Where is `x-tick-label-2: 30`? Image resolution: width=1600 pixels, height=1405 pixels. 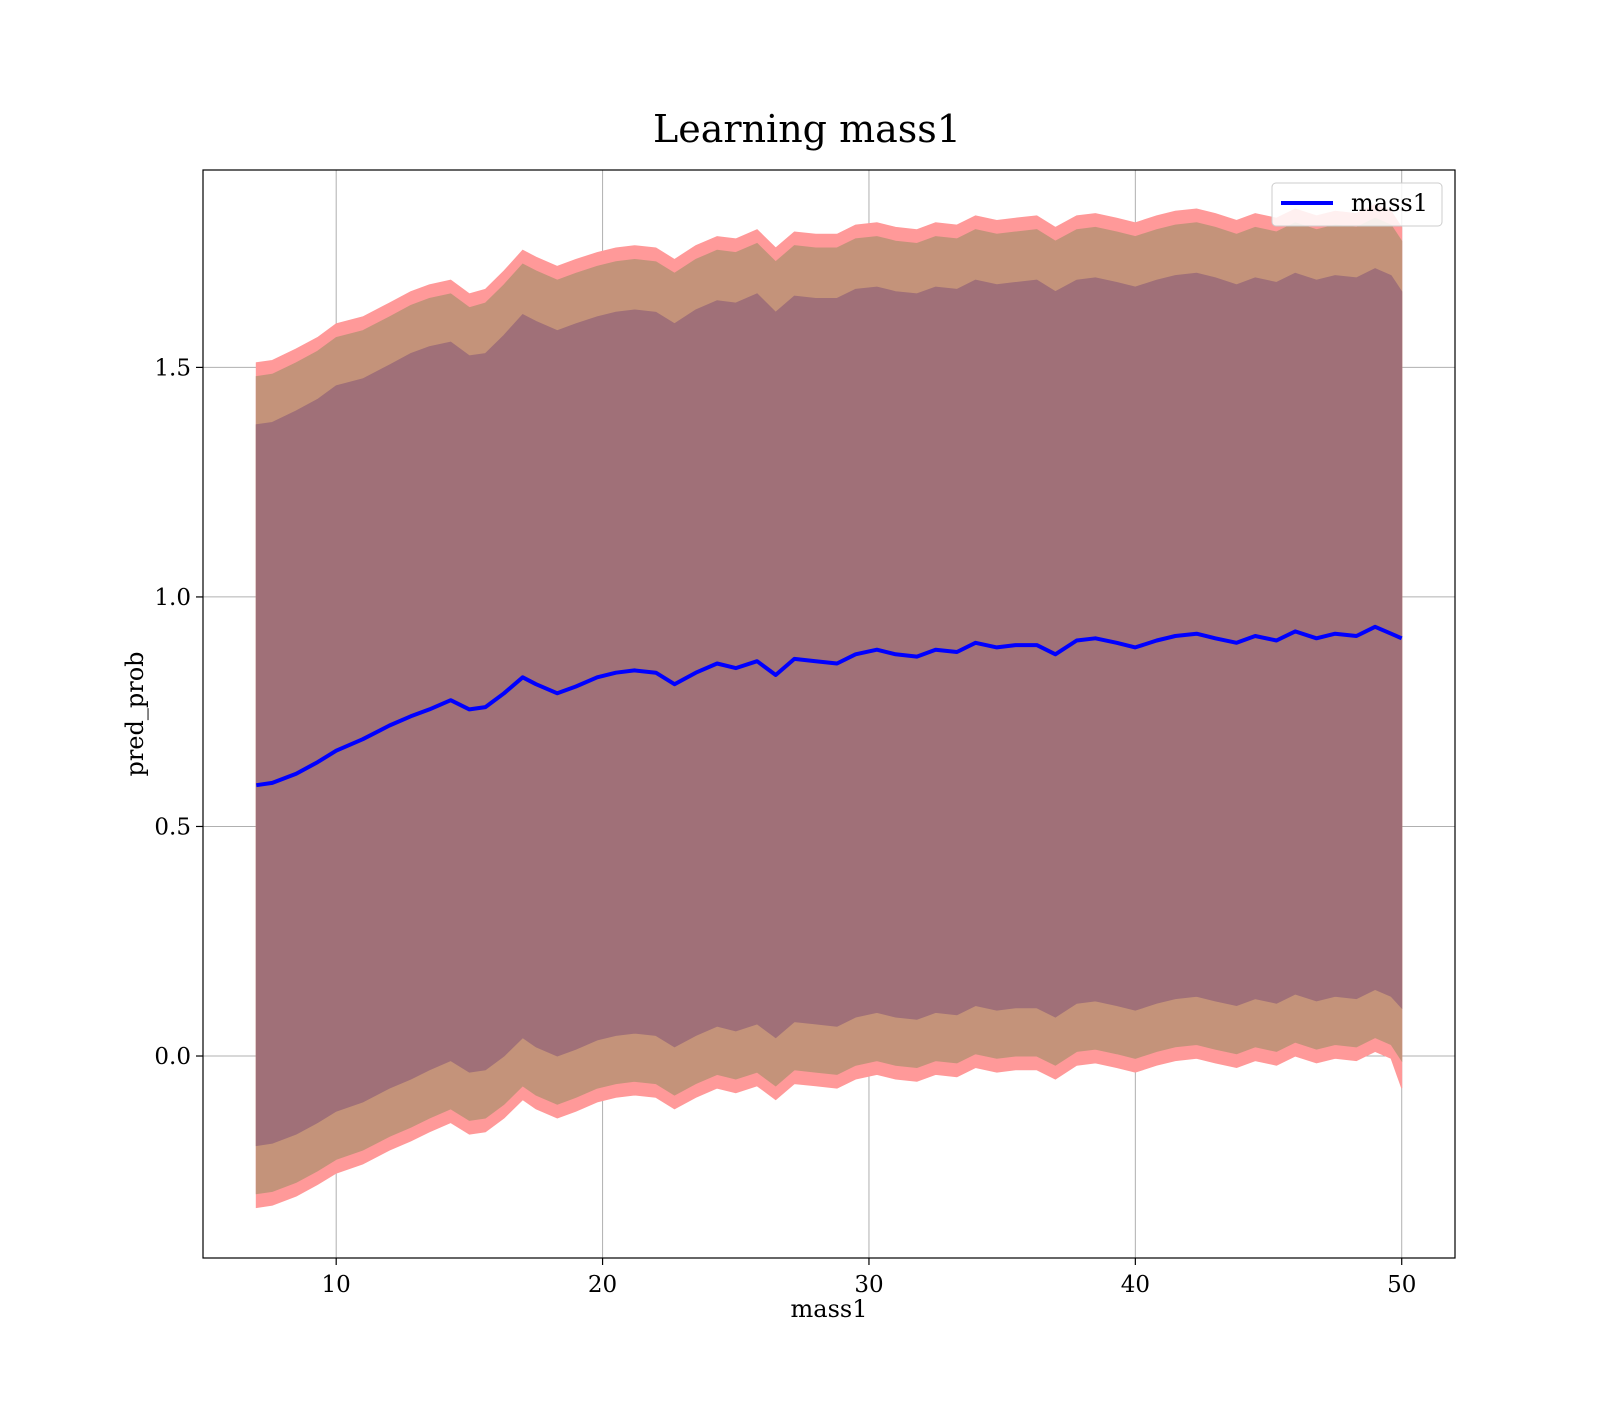
x-tick-label-2: 30 is located at coordinates (868, 1285).